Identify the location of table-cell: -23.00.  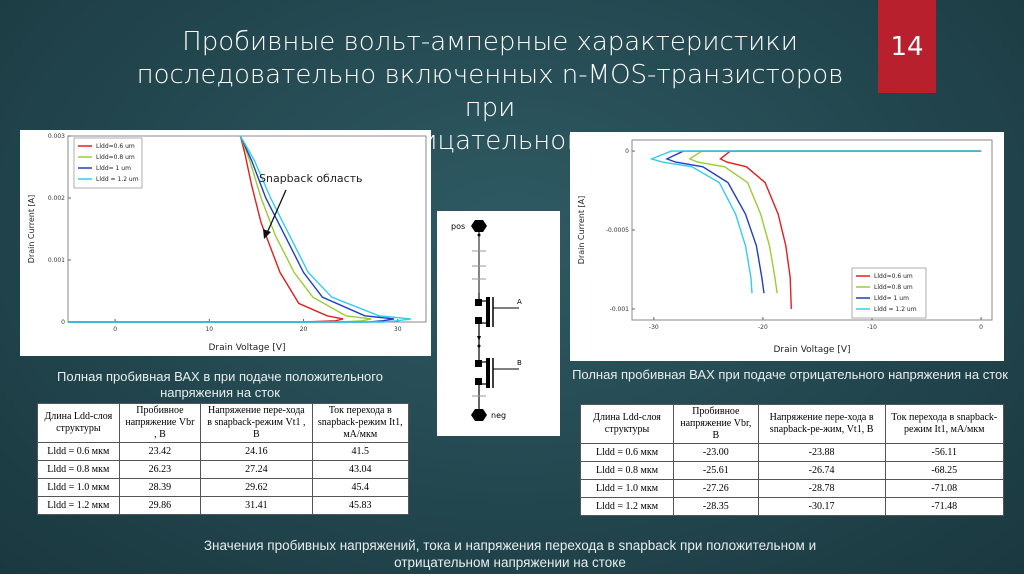
(716, 452).